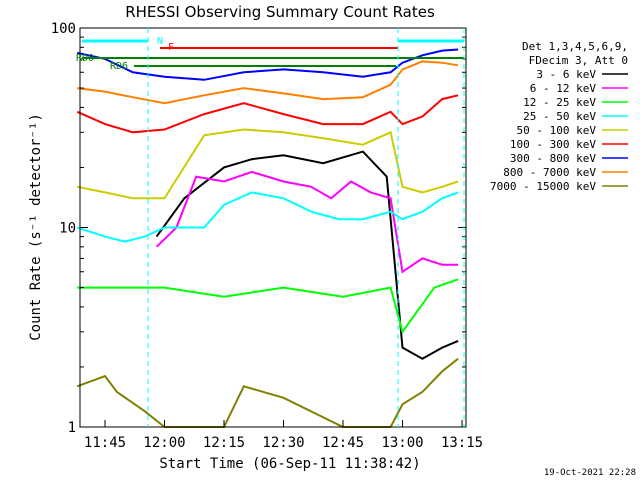 Image resolution: width=640 pixels, height=480 pixels. Describe the element at coordinates (119, 66) in the screenshot. I see `flag-label-rd6: RD6` at that location.